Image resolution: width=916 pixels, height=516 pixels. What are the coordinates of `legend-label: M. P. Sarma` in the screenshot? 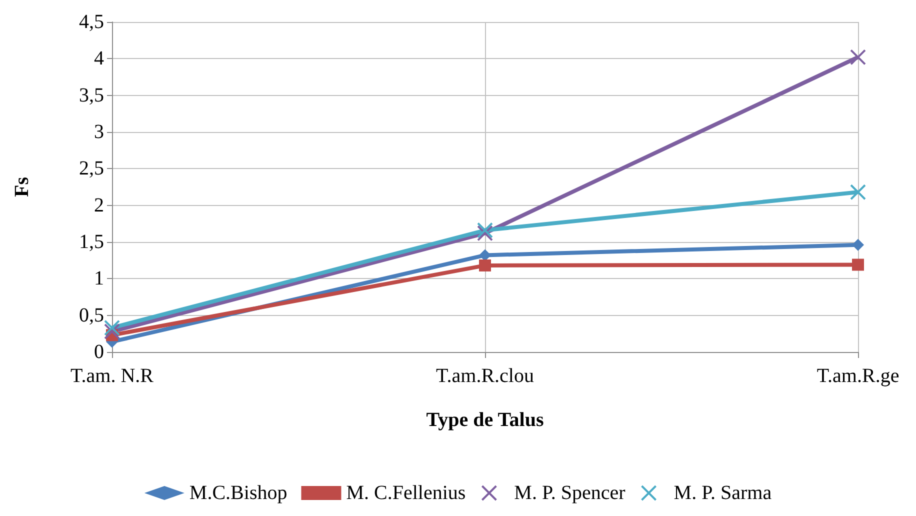 It's located at (723, 493).